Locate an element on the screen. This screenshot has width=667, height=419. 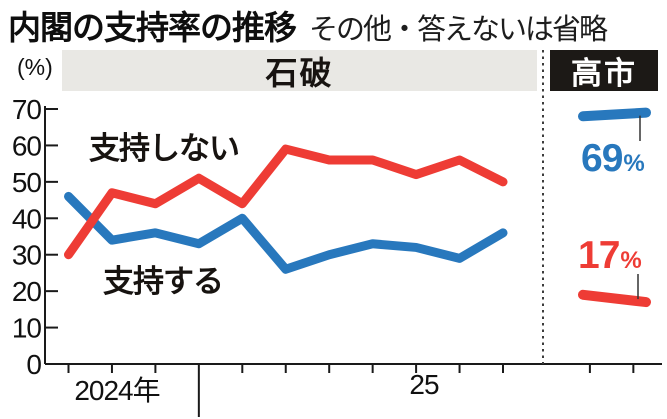
x-axis-label-2024: 2024年 is located at coordinates (117, 390).